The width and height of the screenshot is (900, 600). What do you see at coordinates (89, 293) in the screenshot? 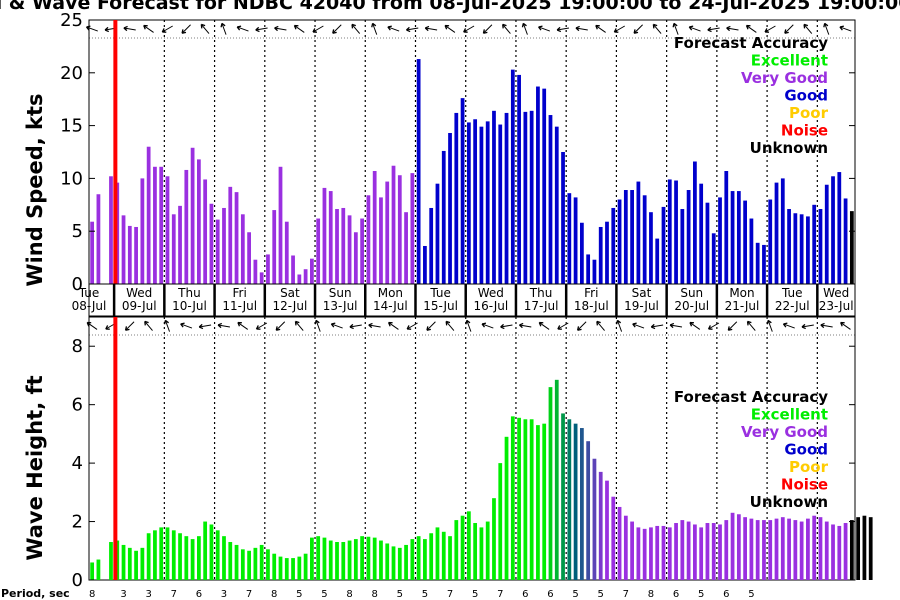
I see `day-name: Tue` at bounding box center [89, 293].